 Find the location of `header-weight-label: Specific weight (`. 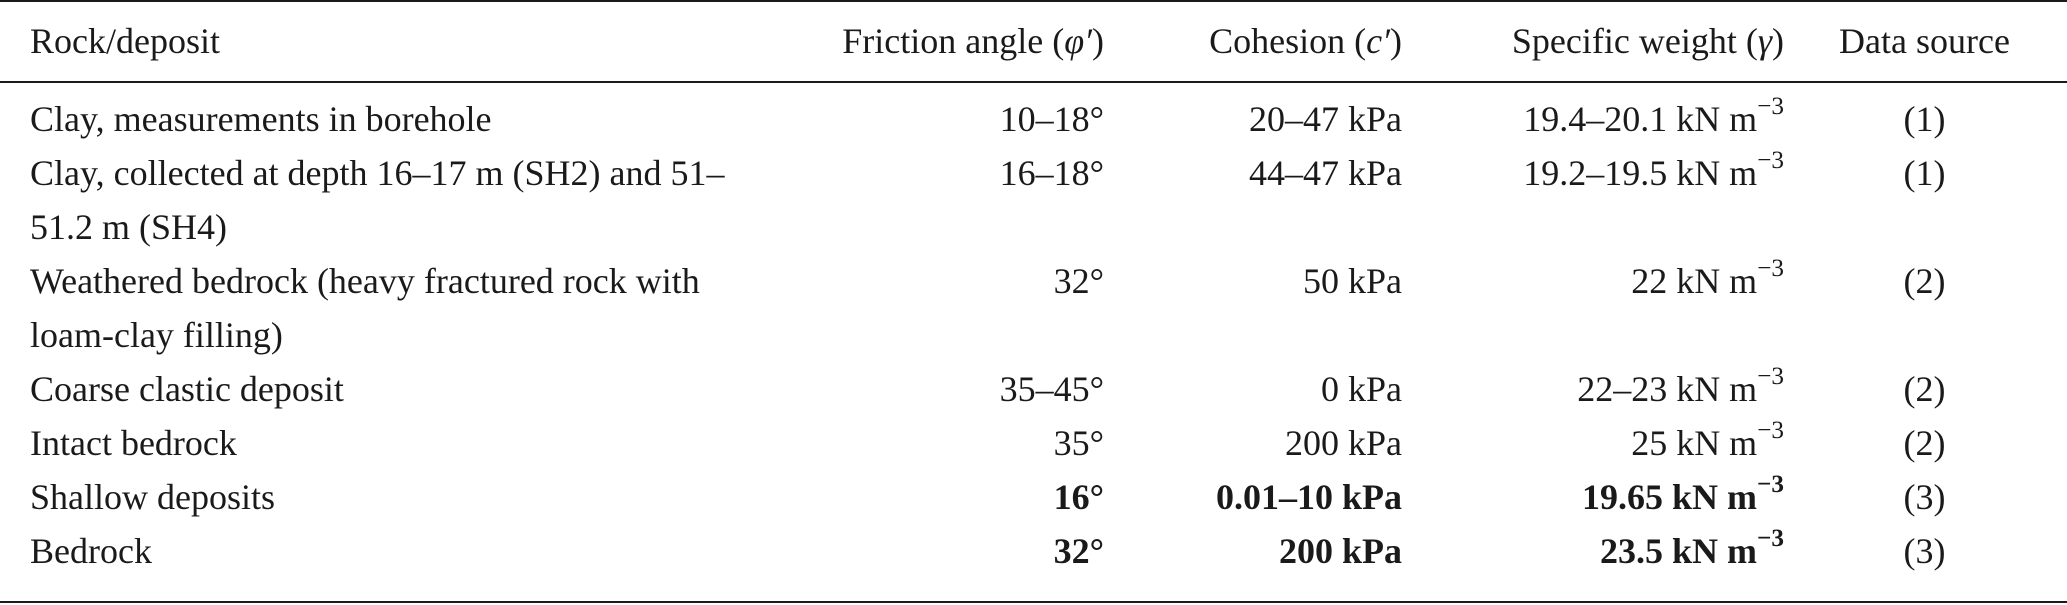

header-weight-label: Specific weight ( is located at coordinates (1634, 41).